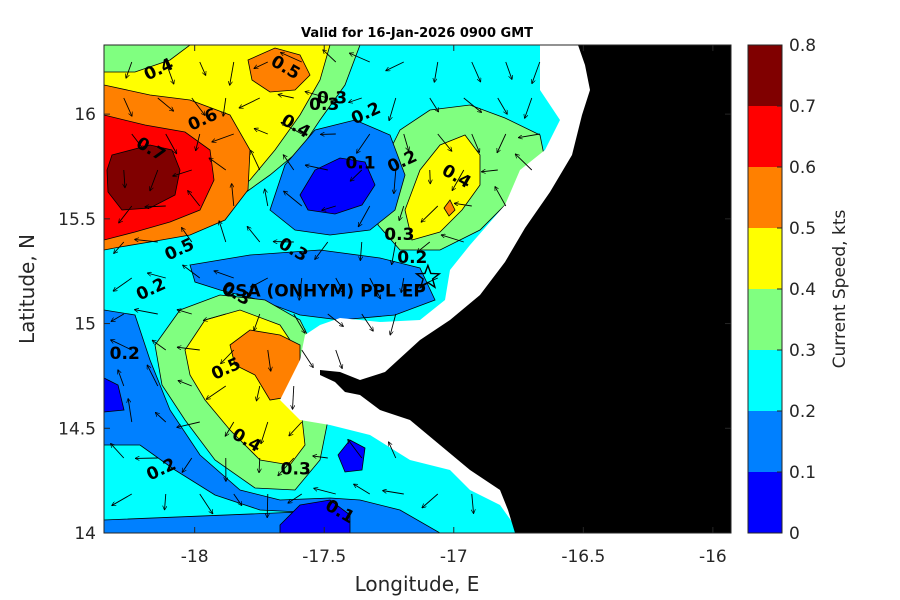 The width and height of the screenshot is (900, 600). Describe the element at coordinates (27, 289) in the screenshot. I see `y-axis-label: Latitude, N` at that location.